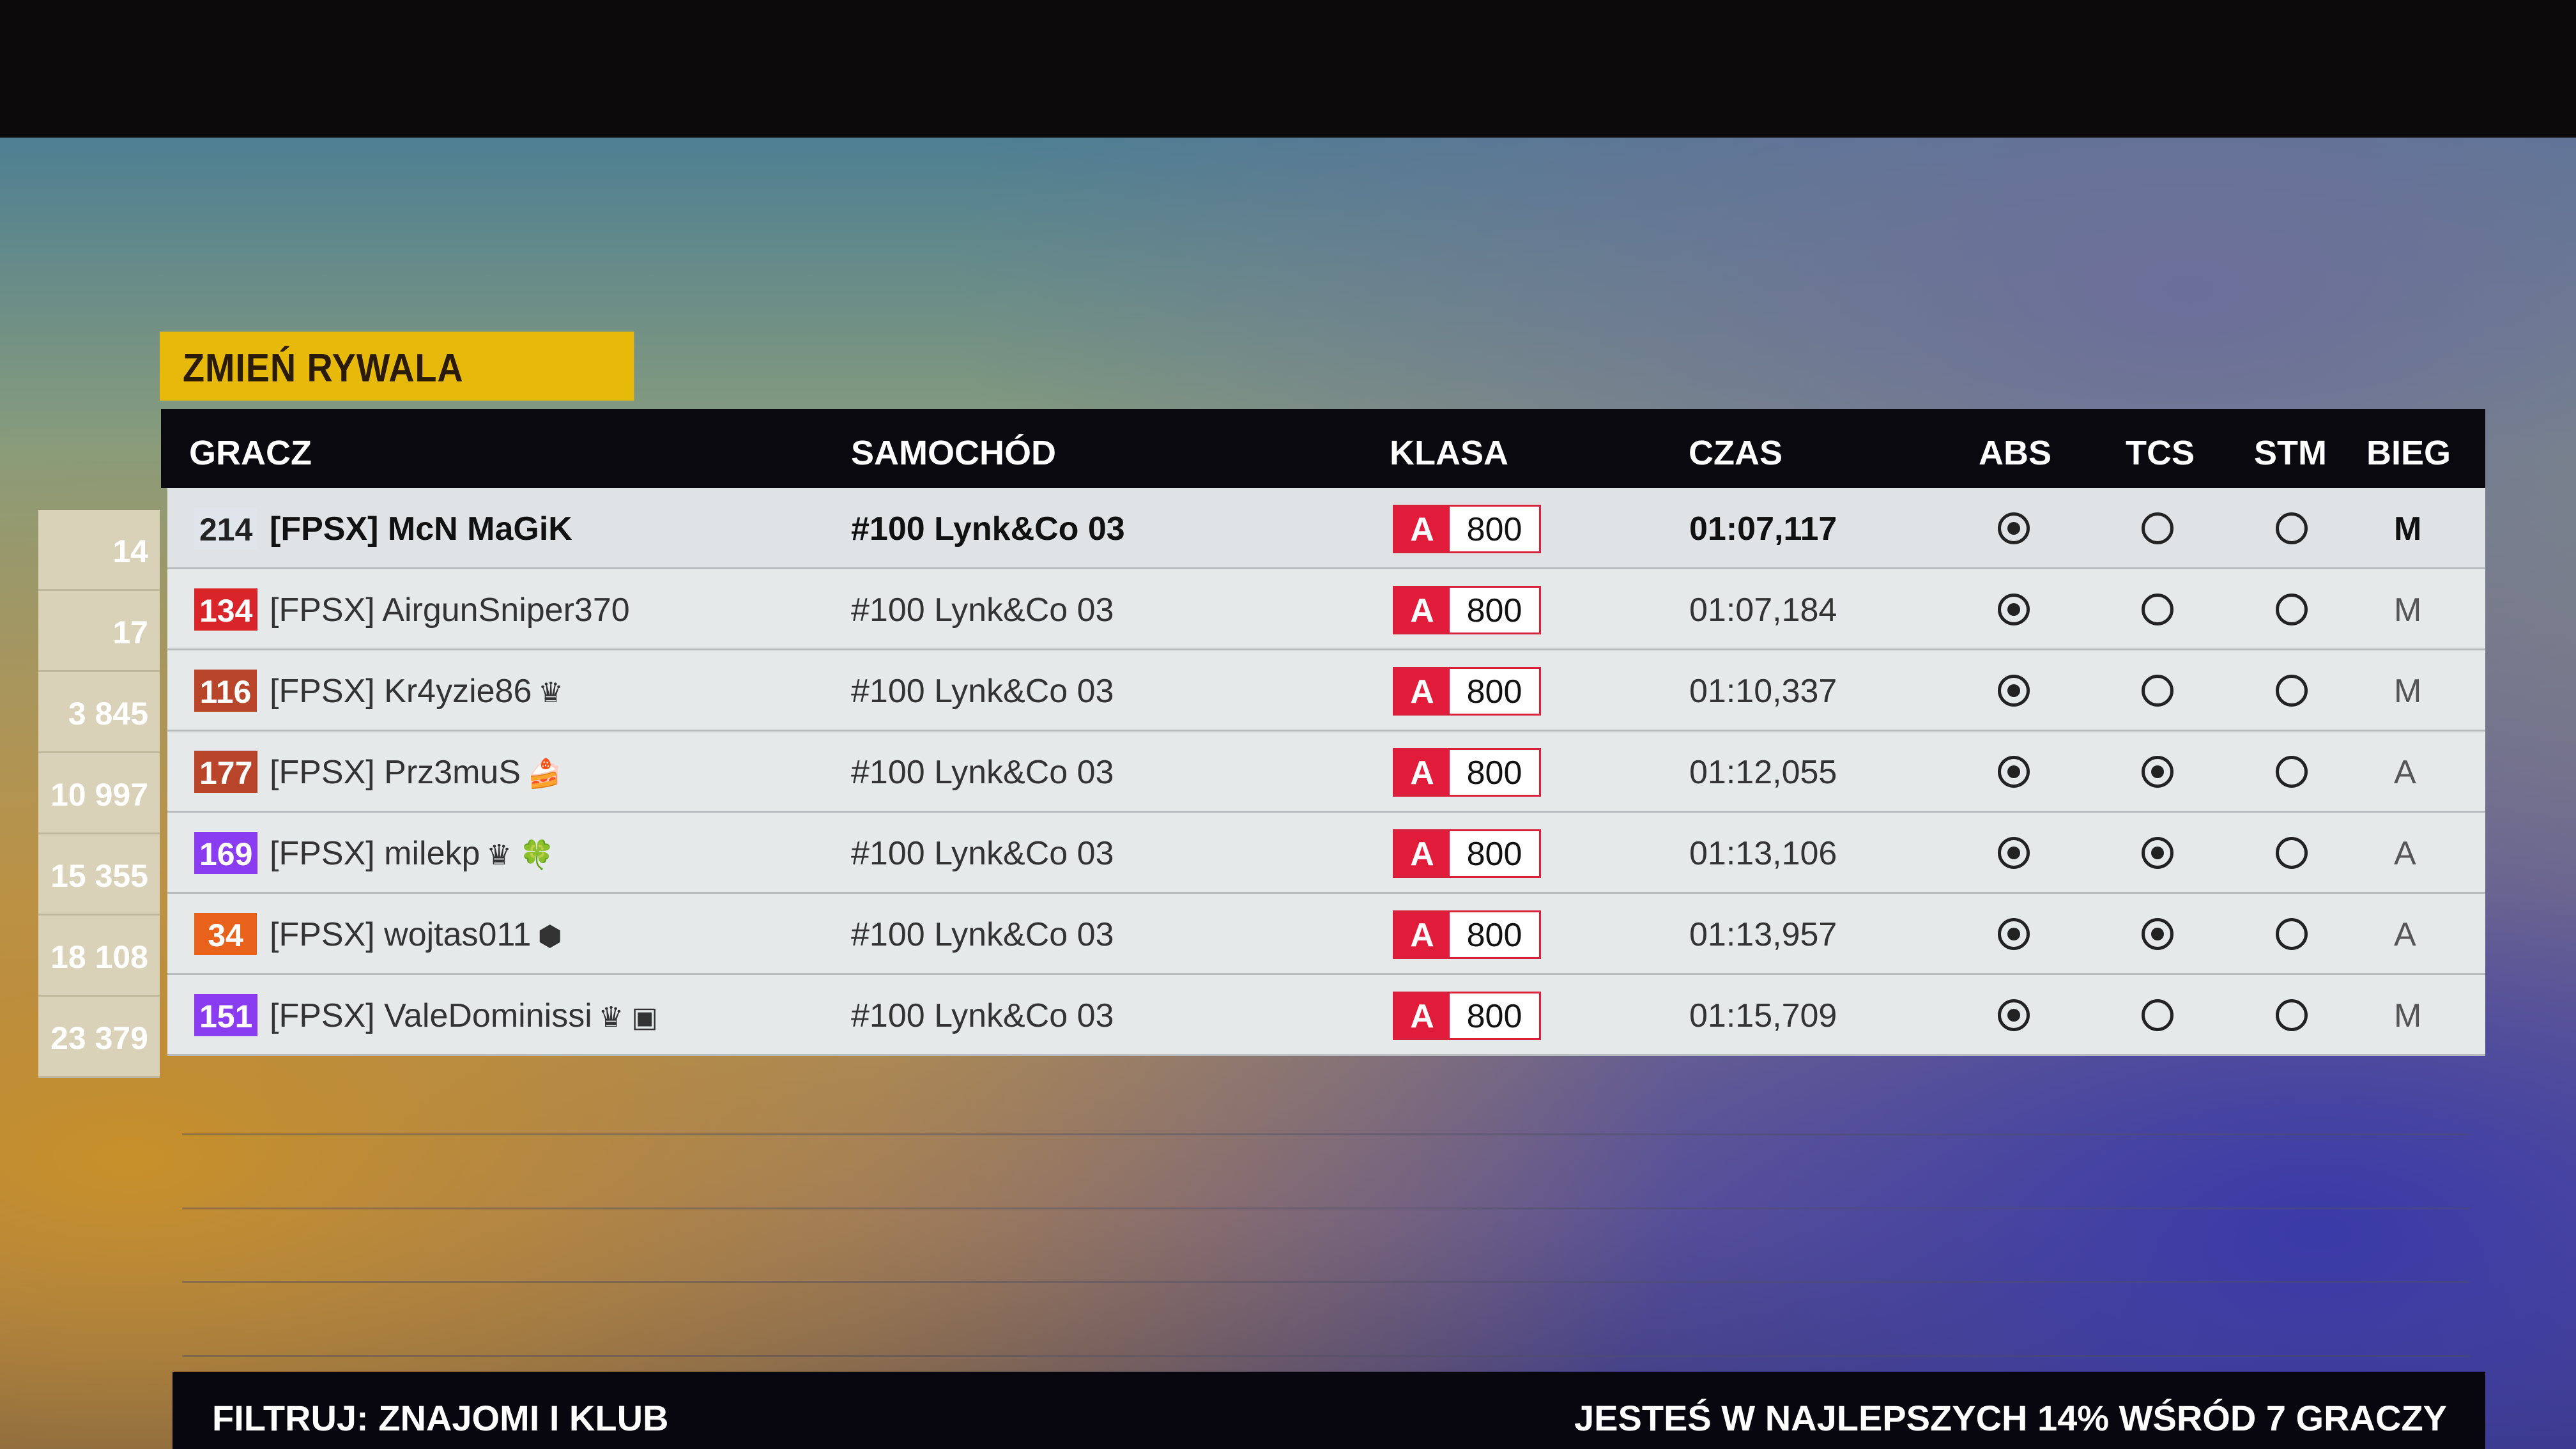 Image resolution: width=2576 pixels, height=1449 pixels. Describe the element at coordinates (1763, 934) in the screenshot. I see `lap-time: 01:13,957` at that location.